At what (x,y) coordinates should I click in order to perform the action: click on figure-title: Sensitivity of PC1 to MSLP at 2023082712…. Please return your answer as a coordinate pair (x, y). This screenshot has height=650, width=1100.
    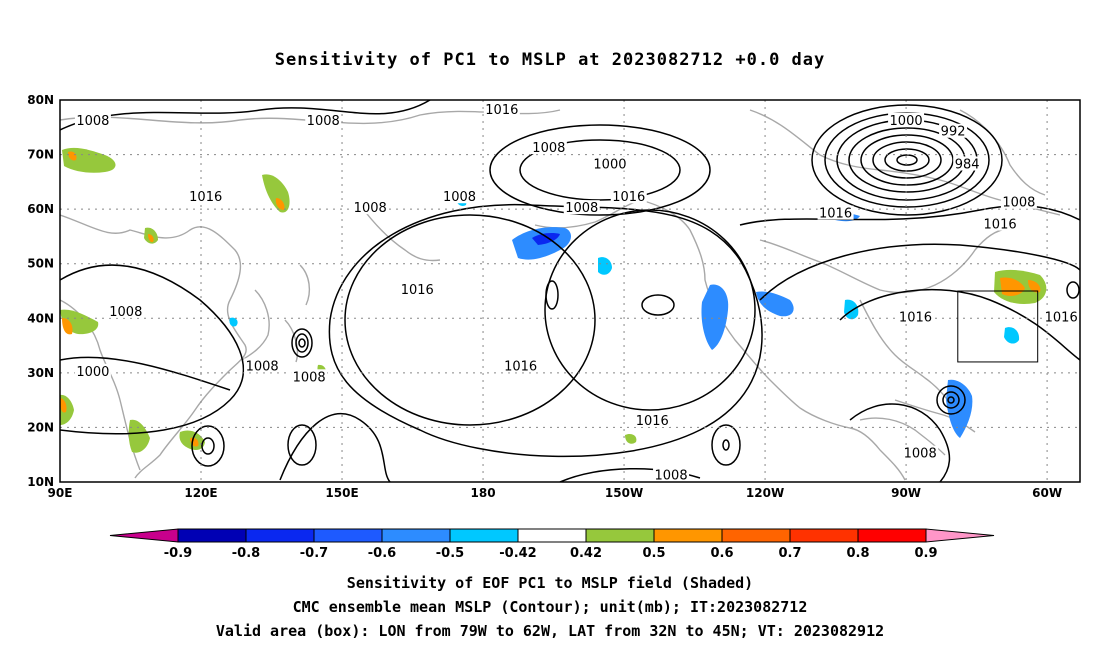
    Looking at the image, I should click on (550, 60).